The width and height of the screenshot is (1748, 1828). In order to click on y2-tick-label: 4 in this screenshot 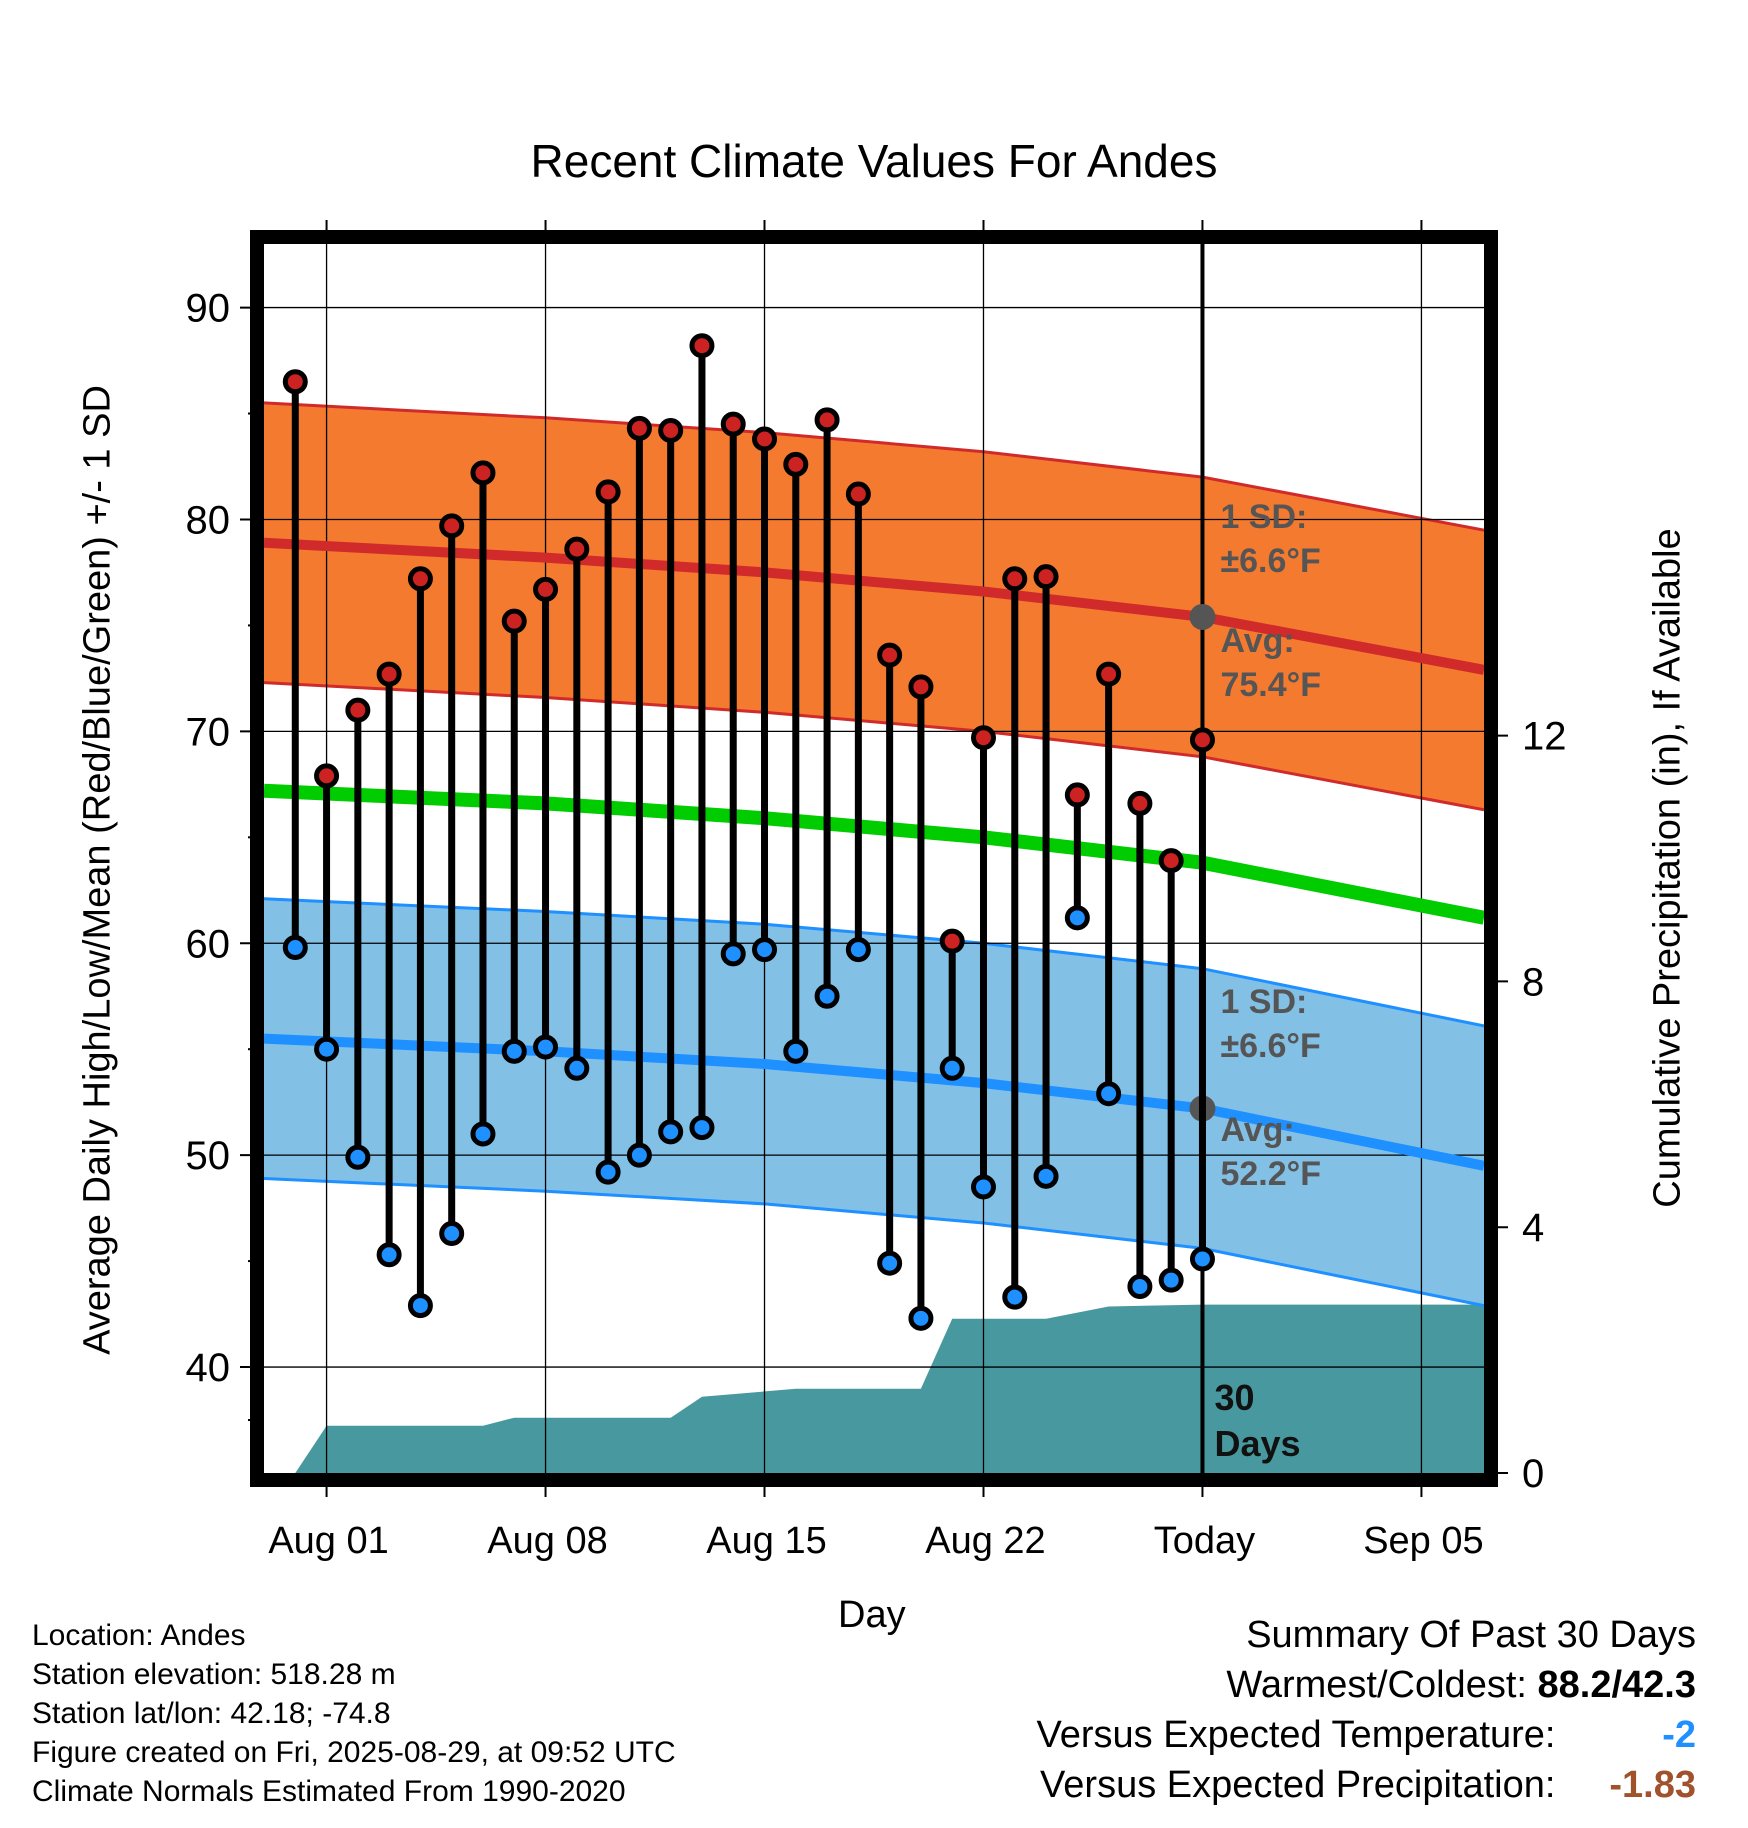, I will do `click(1533, 1228)`.